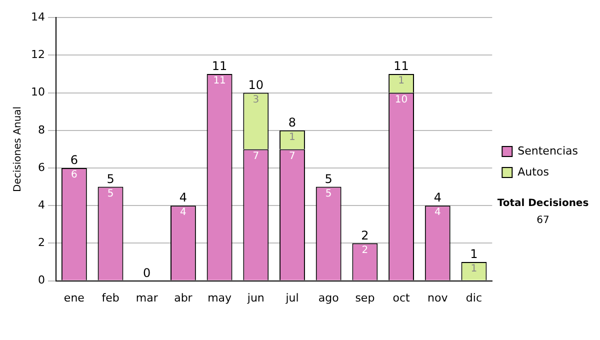 The image size is (600, 340). Describe the element at coordinates (37, 55) in the screenshot. I see `y-tick-label: 12` at that location.